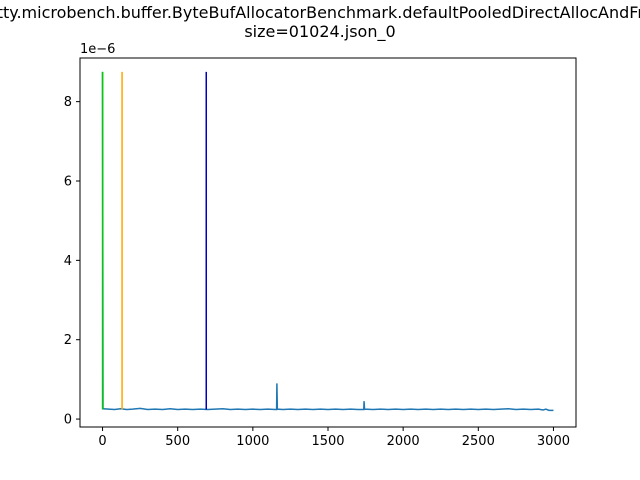 Image resolution: width=640 pixels, height=480 pixels. Describe the element at coordinates (403, 441) in the screenshot. I see `x-tick-label: 2000` at that location.